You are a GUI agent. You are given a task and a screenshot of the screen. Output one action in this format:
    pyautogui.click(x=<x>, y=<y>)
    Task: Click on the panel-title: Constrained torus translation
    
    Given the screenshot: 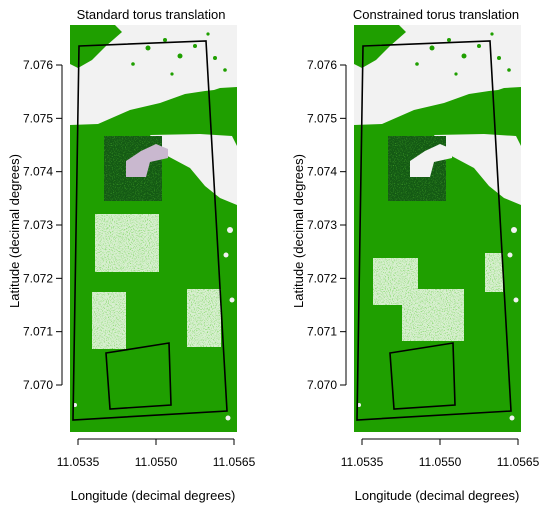 What is the action you would take?
    pyautogui.click(x=436, y=14)
    